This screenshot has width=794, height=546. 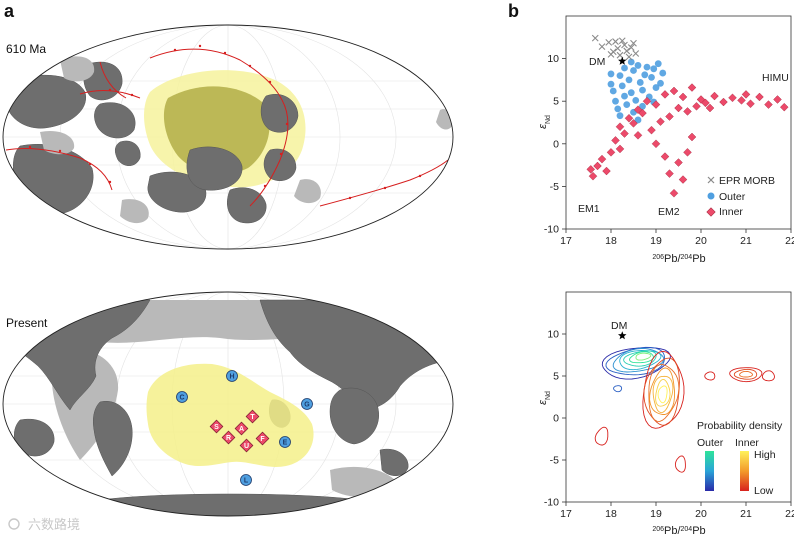 I want to click on density-x-label: 206Pb/204Pb, so click(x=678, y=531).